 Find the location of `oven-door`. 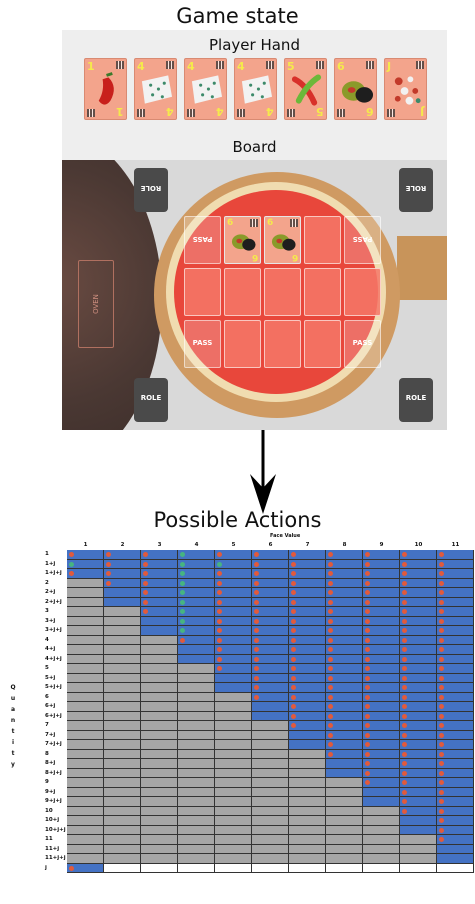

oven-door is located at coordinates (96, 304).